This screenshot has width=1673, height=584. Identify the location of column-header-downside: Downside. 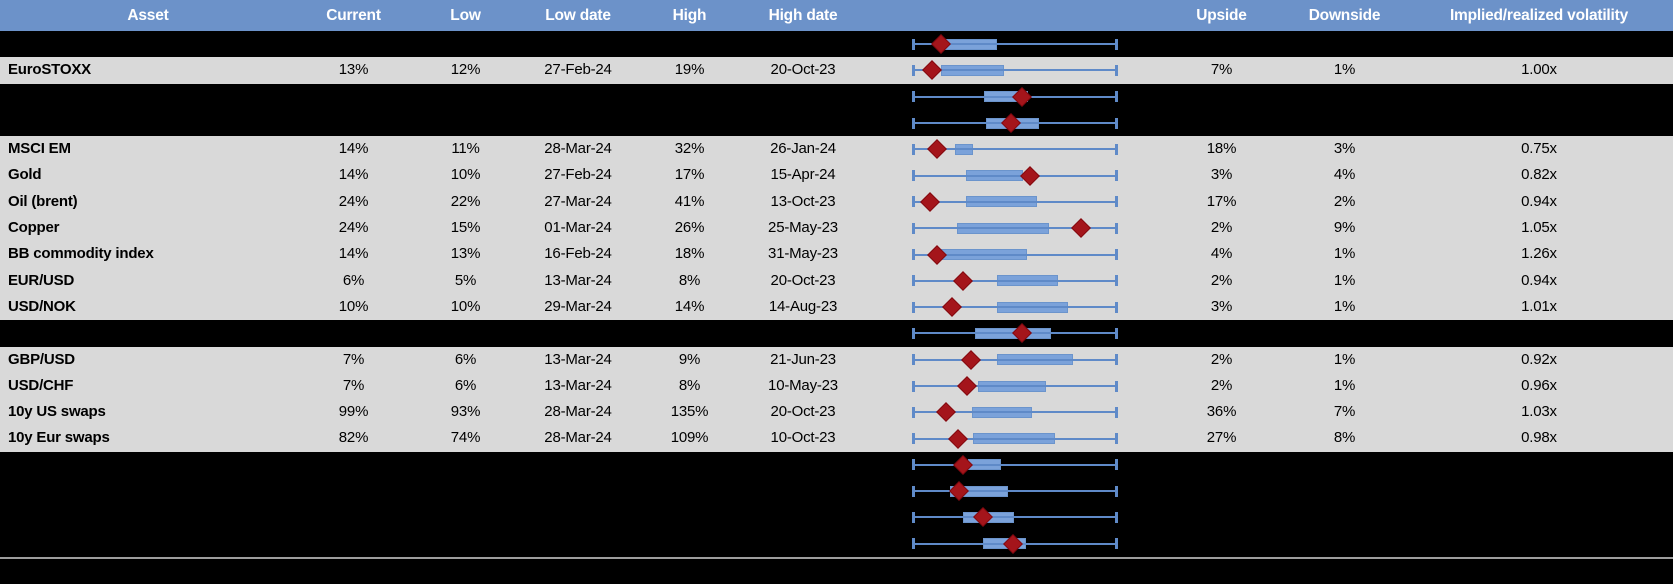
(1344, 15).